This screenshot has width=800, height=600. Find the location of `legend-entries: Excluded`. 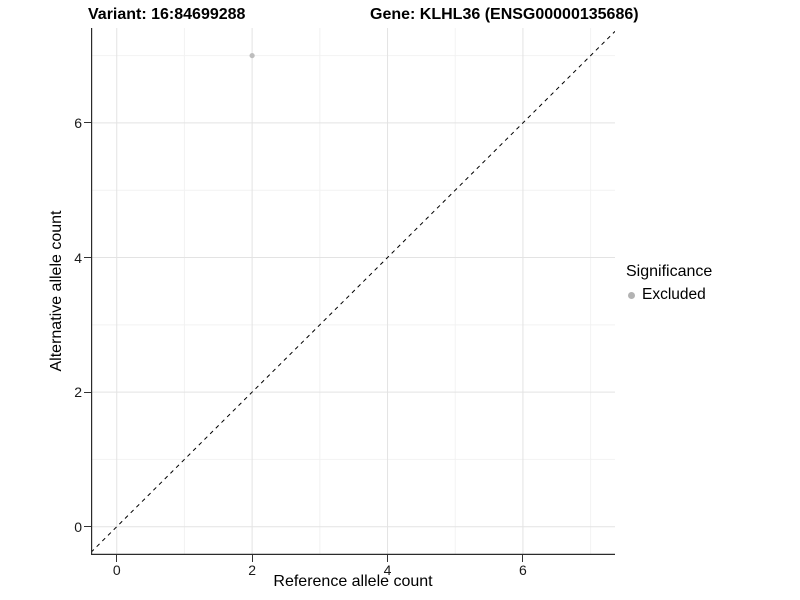

legend-entries: Excluded is located at coordinates (669, 295).